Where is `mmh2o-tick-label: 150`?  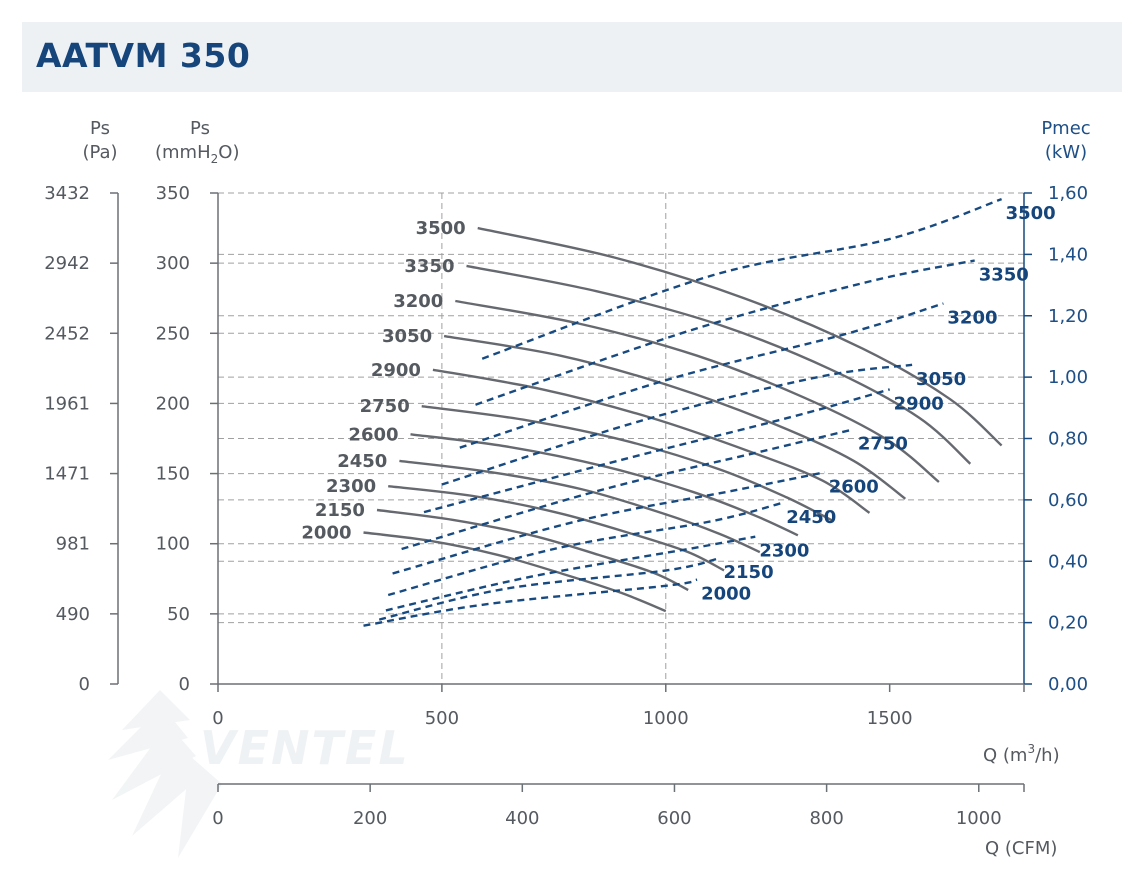
mmh2o-tick-label: 150 is located at coordinates (173, 474).